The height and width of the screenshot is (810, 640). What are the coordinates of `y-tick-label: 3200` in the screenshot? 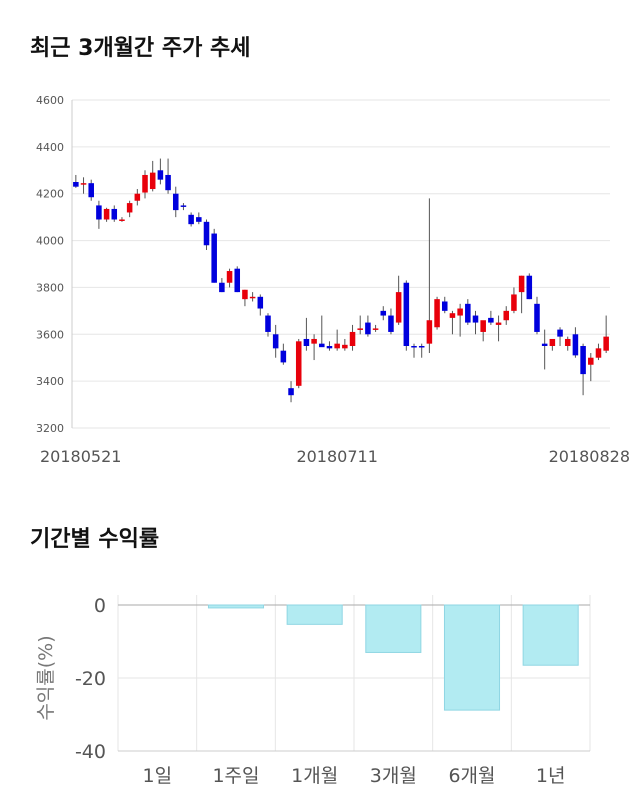 It's located at (50, 428).